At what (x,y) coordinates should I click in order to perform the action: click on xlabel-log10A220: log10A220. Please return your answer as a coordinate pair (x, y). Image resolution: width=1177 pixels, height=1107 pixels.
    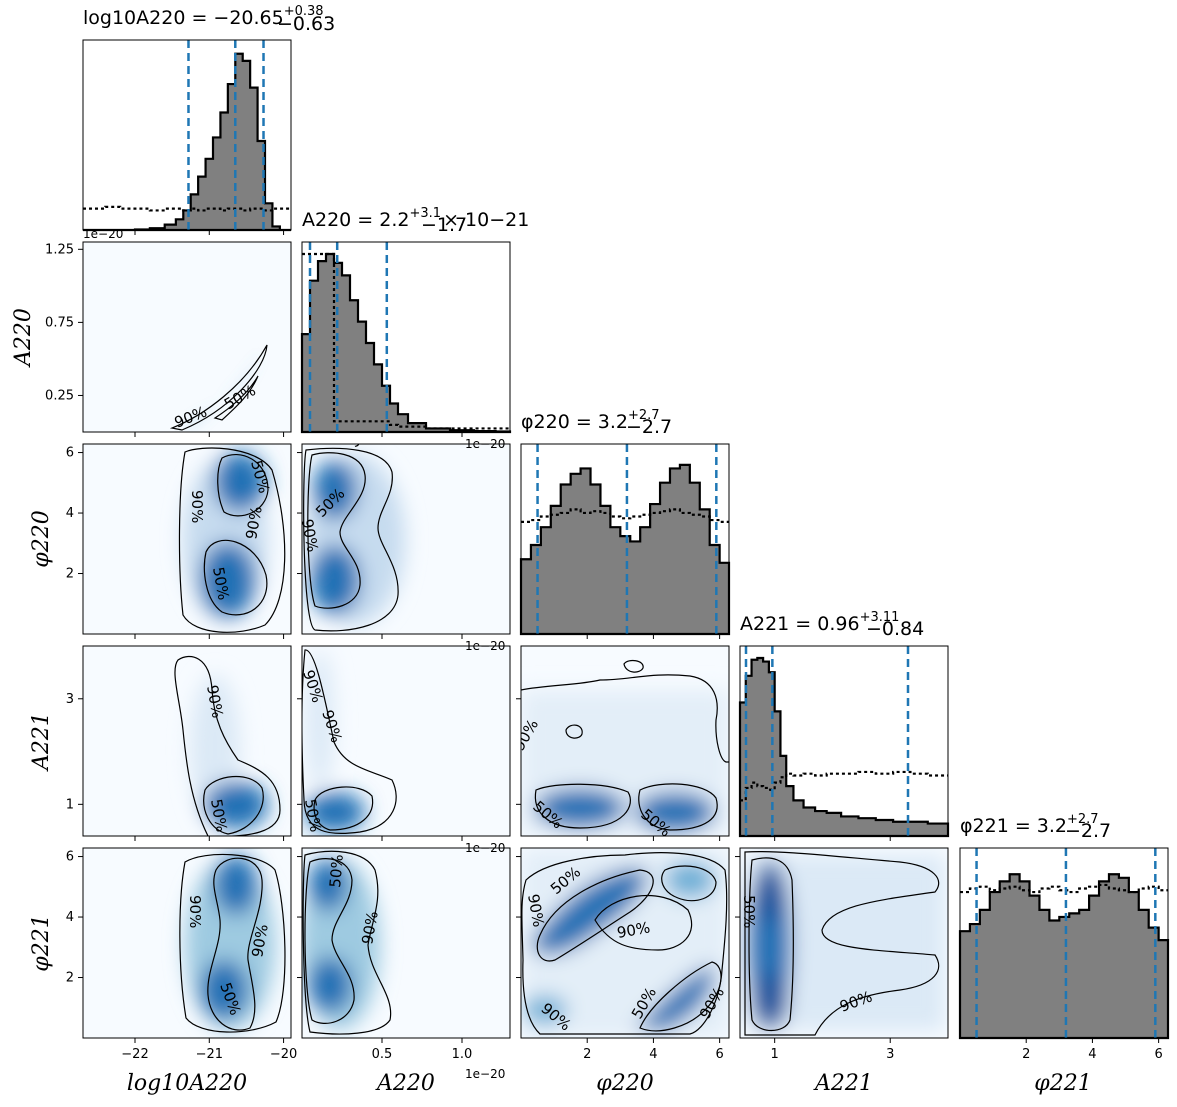
    Looking at the image, I should click on (187, 1083).